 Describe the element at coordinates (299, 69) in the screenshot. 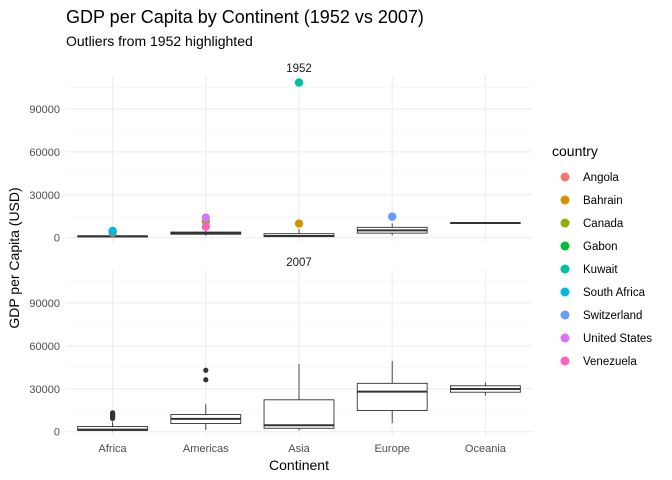

I see `panel-label-1952: 1952` at that location.